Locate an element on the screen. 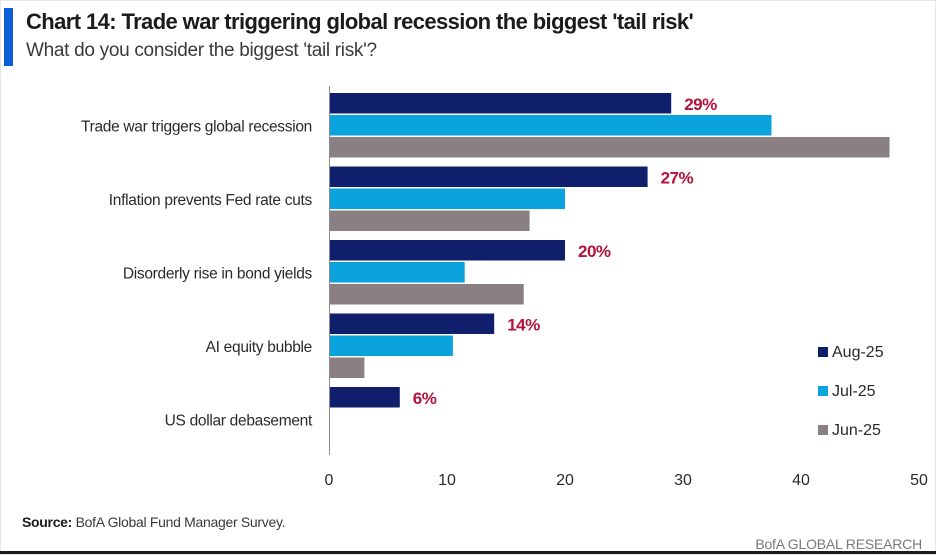  data-label: 27% is located at coordinates (677, 177).